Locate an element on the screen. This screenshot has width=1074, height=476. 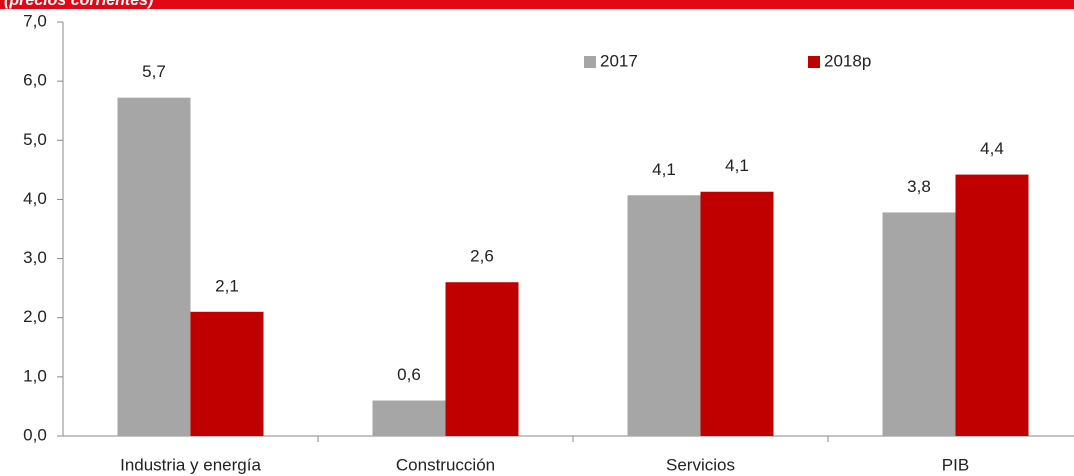
x-tick-label: Industria y energía is located at coordinates (190, 464).